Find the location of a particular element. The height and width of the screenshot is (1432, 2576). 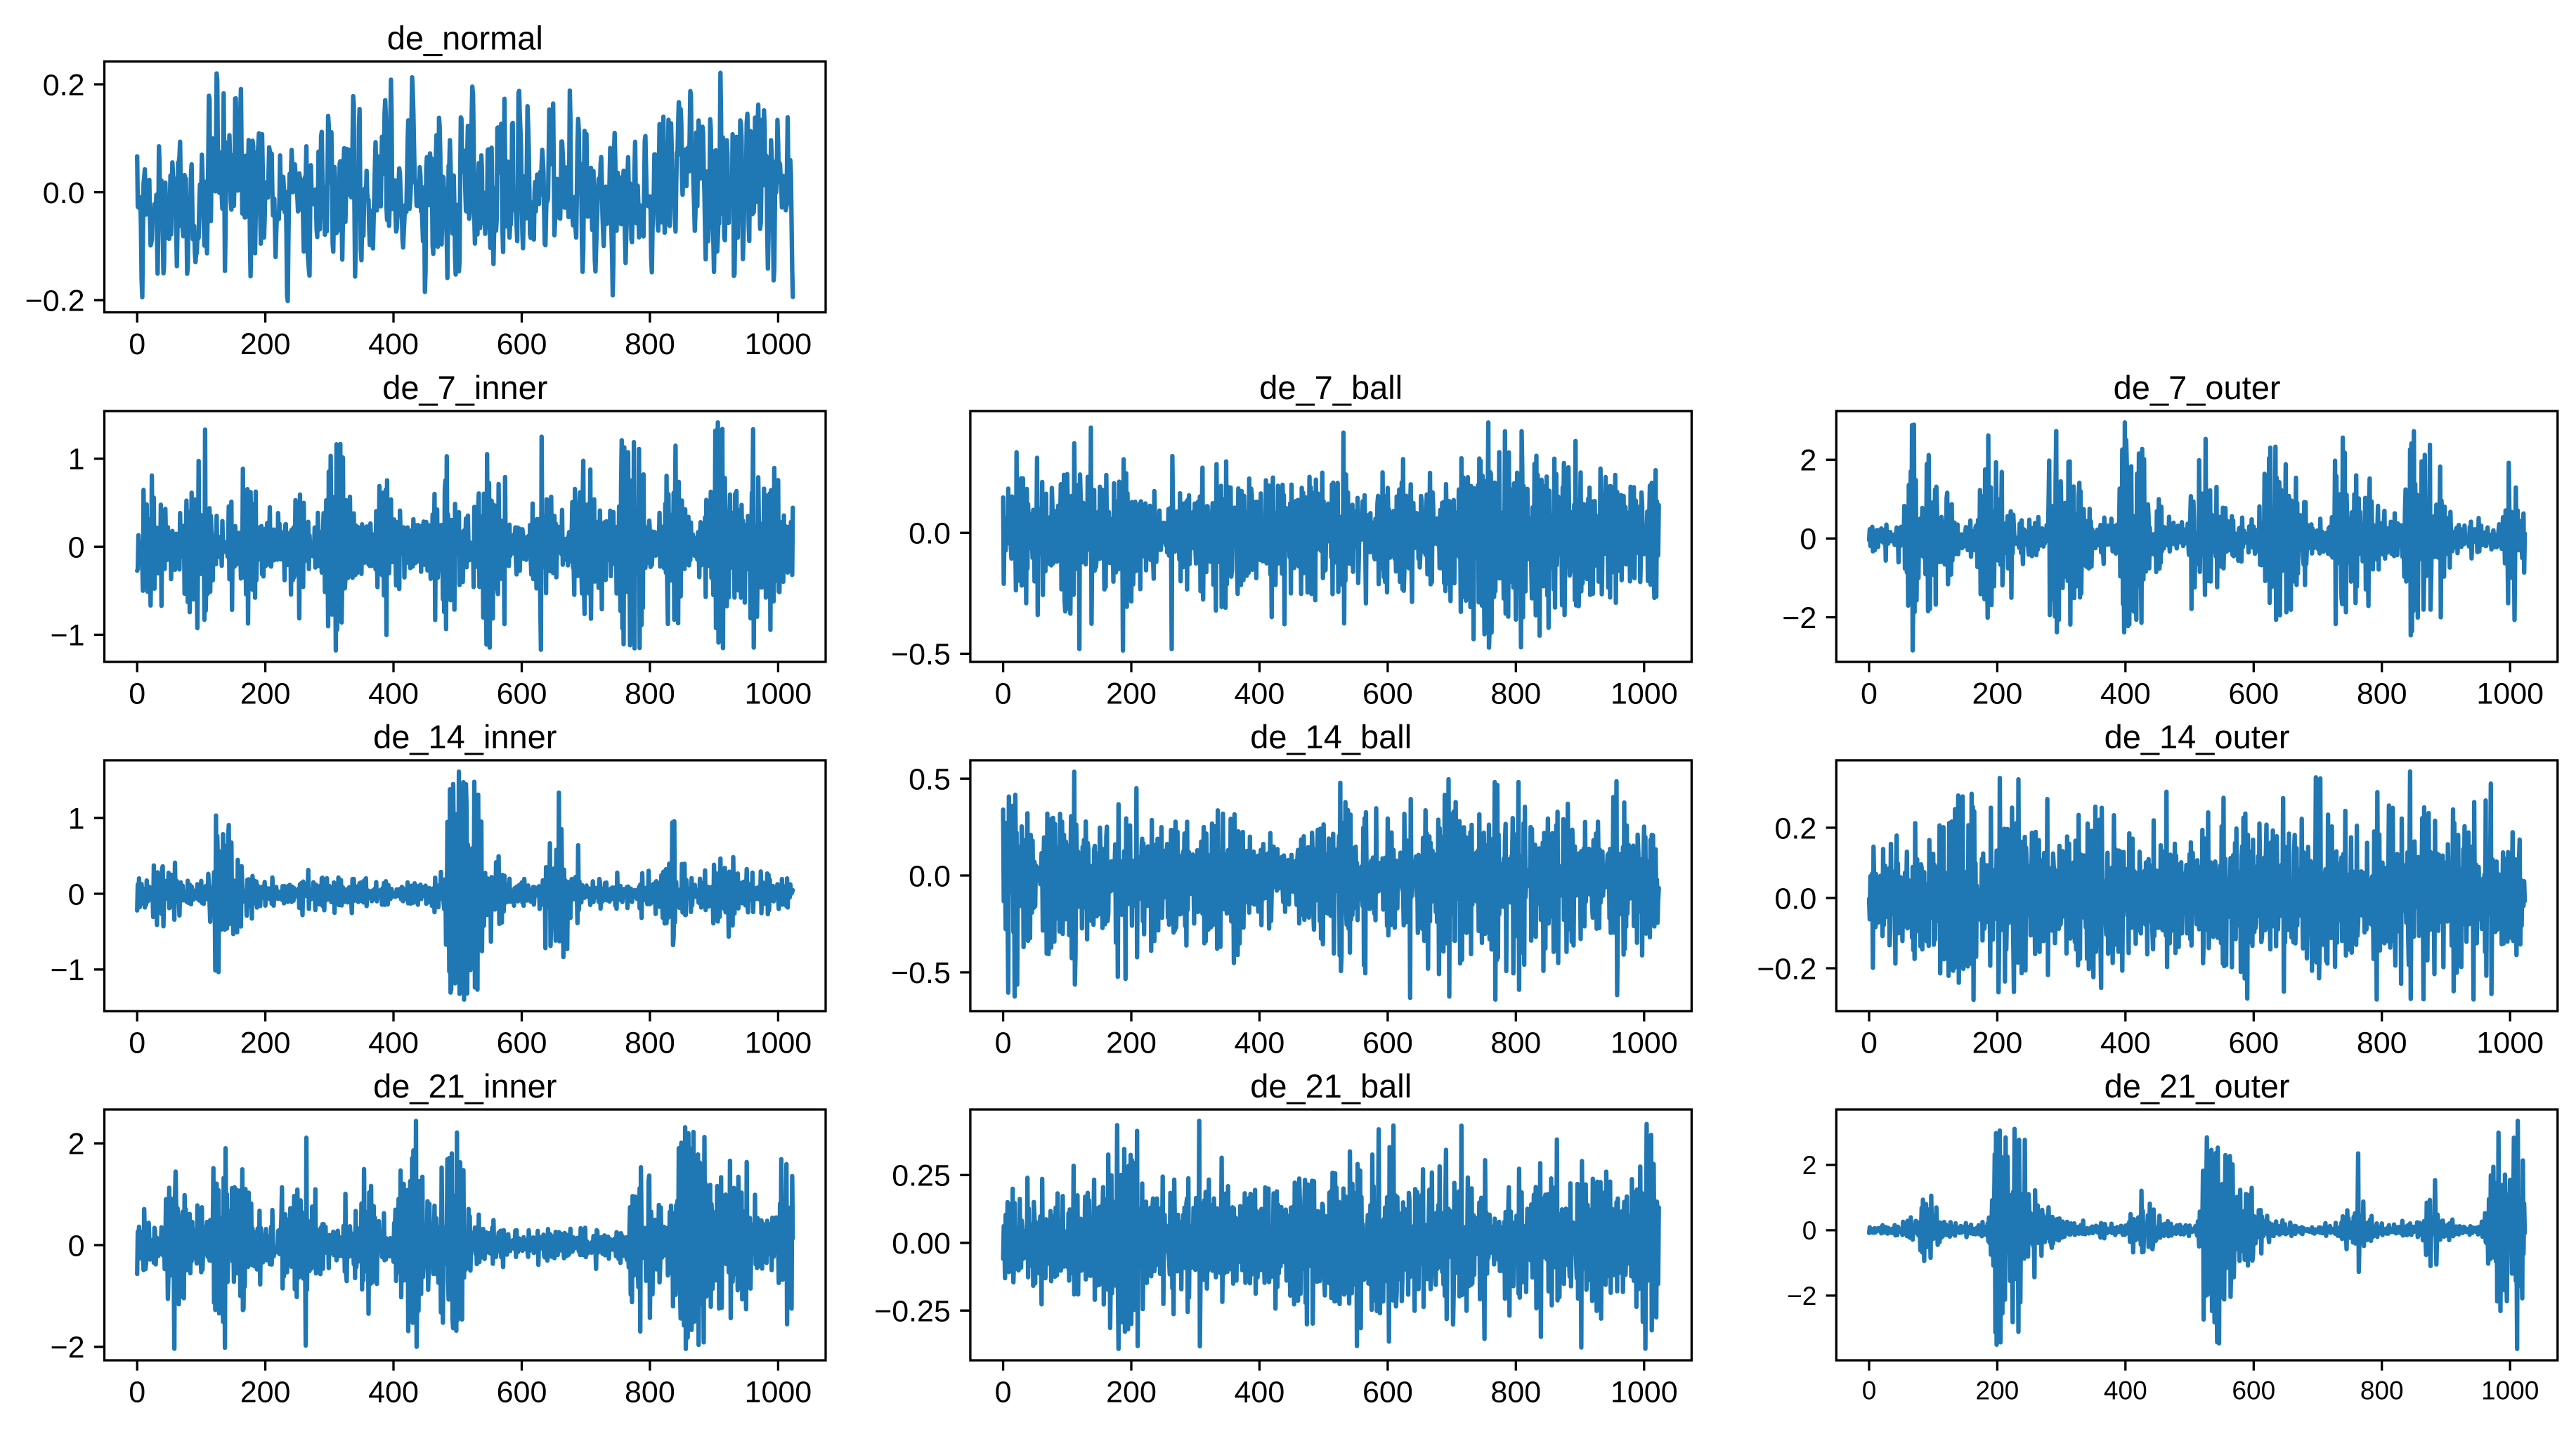

svg-text: −0.25 is located at coordinates (912, 1312).